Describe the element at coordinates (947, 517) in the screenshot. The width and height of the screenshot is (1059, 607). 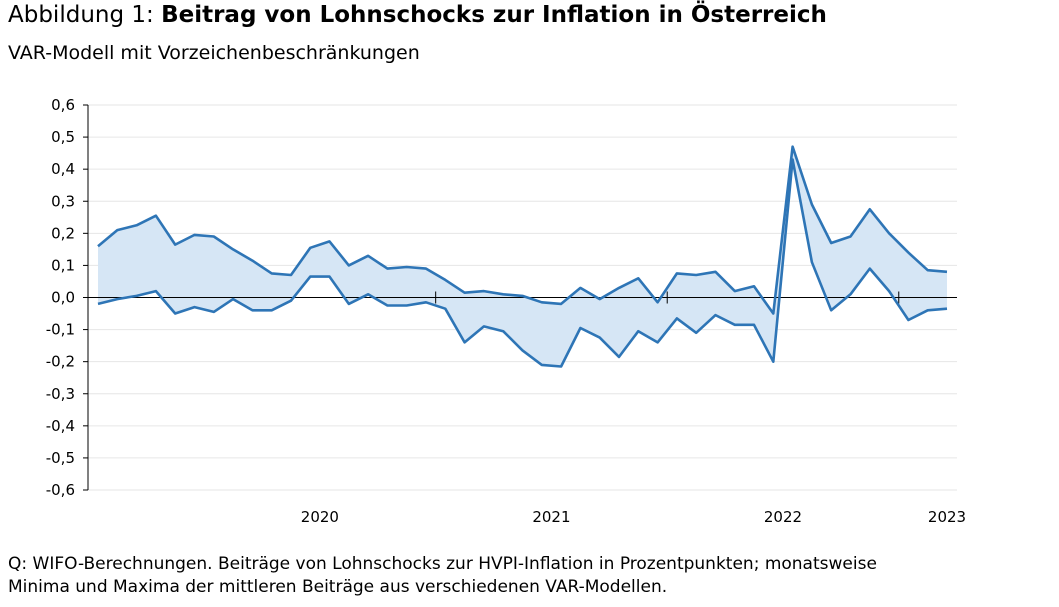
I see `x-tick-label: 2023` at that location.